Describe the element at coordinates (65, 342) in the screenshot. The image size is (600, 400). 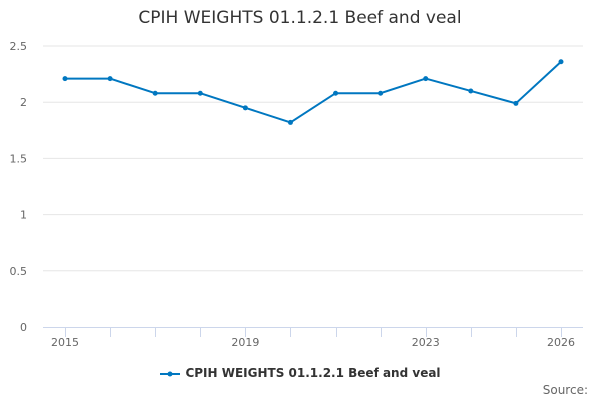
I see `x-tick-label: 2015` at that location.